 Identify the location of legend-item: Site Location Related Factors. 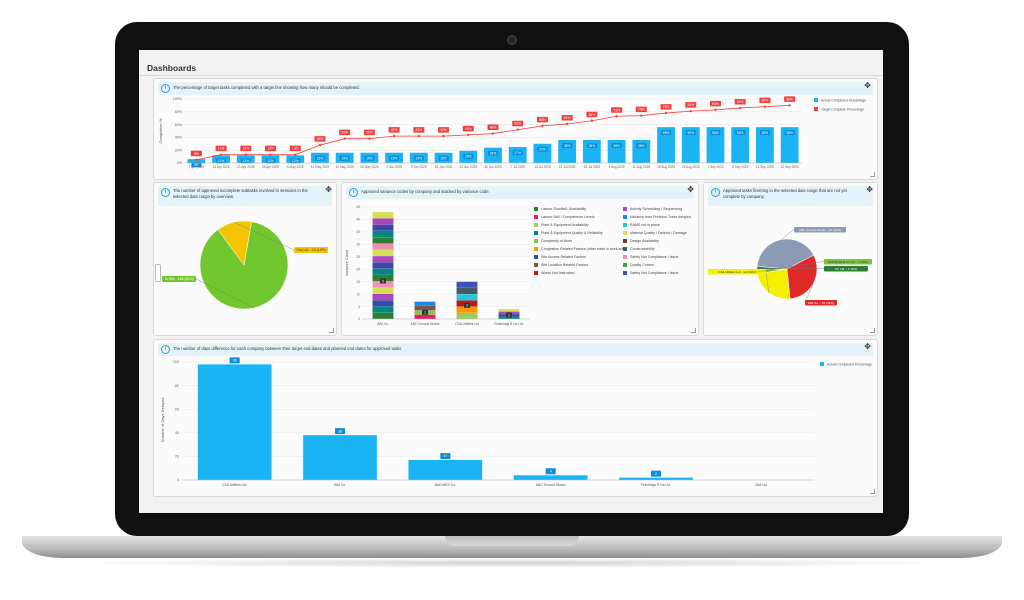
(561, 265).